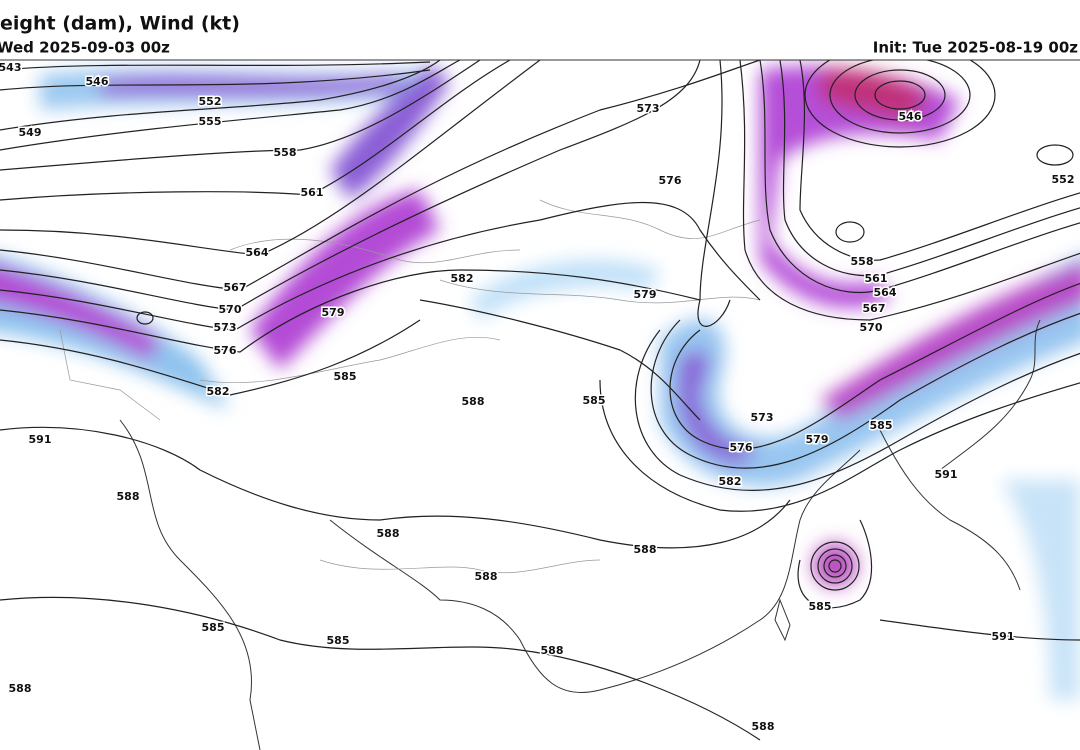  Describe the element at coordinates (540, 30) in the screenshot. I see `header-bar` at that location.